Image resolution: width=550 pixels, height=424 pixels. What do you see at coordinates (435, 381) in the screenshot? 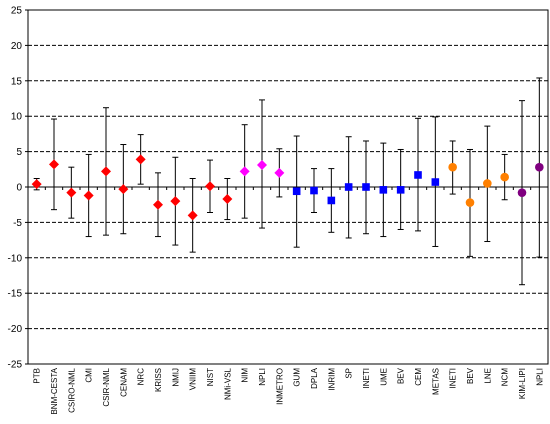
I see `x-category-label: METAS` at bounding box center [435, 381].